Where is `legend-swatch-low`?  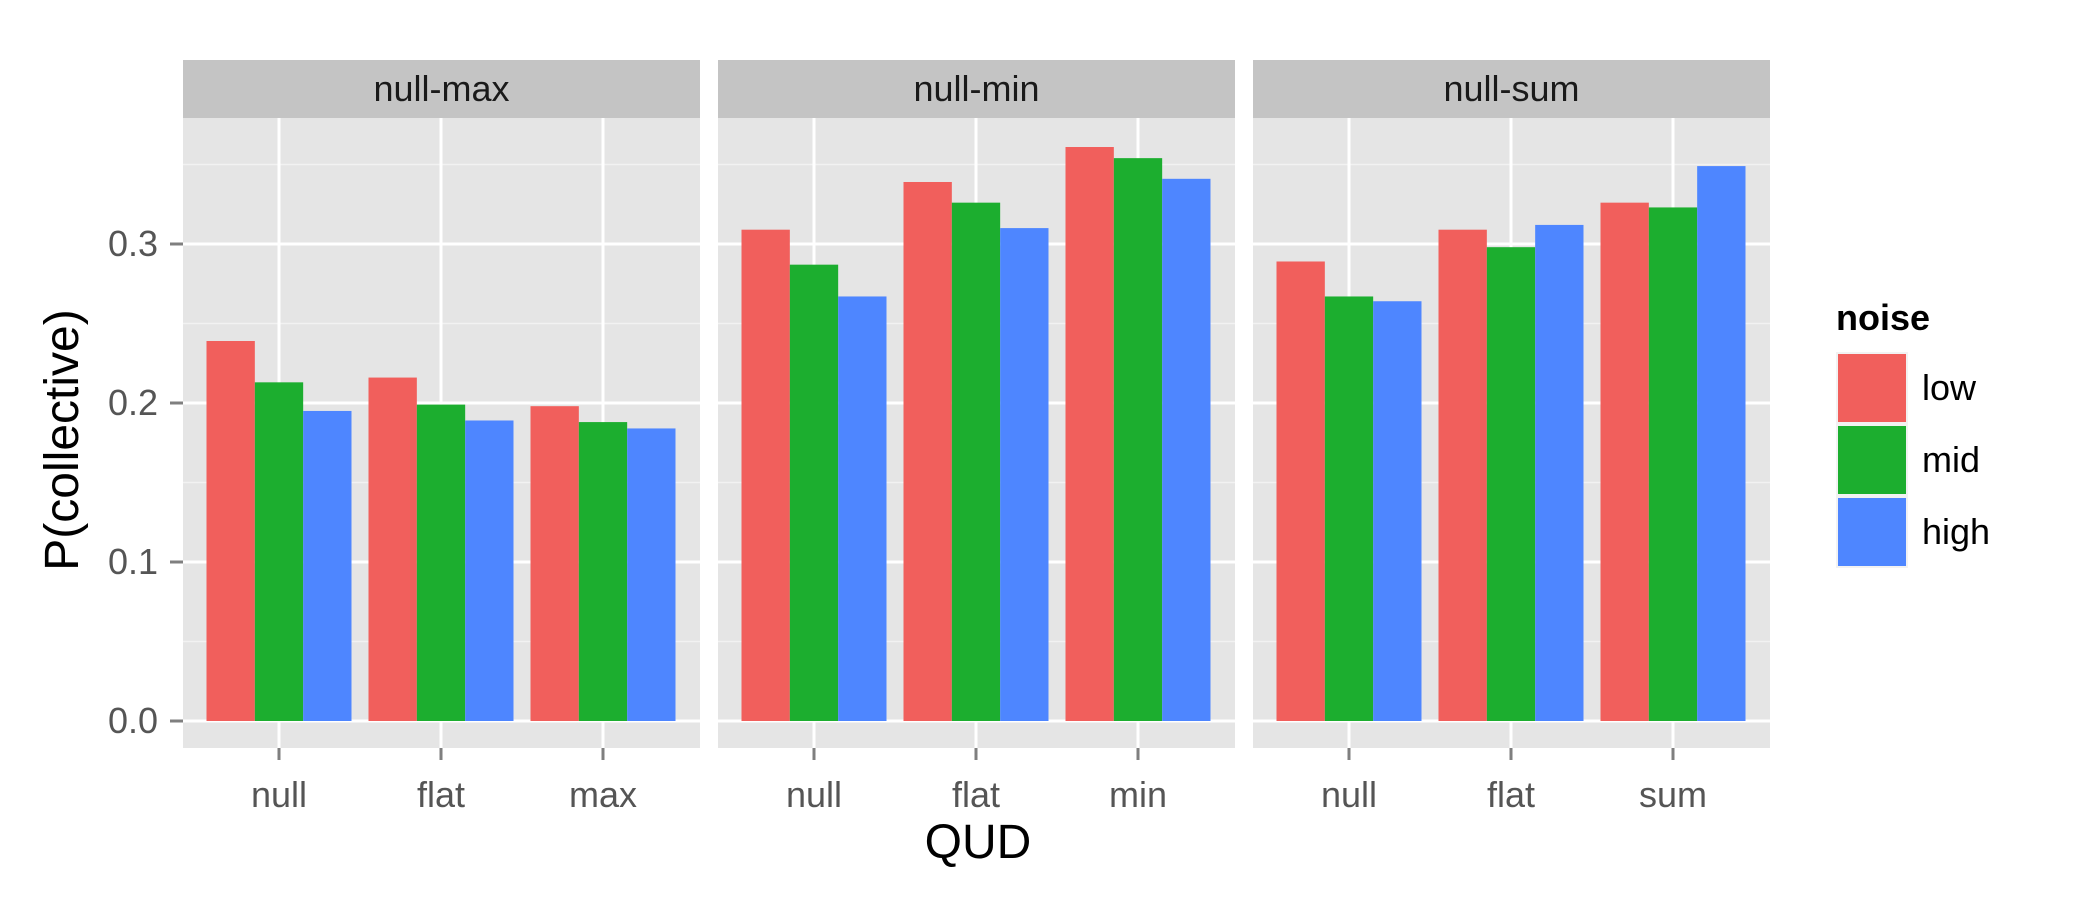
legend-swatch-low is located at coordinates (1872, 388).